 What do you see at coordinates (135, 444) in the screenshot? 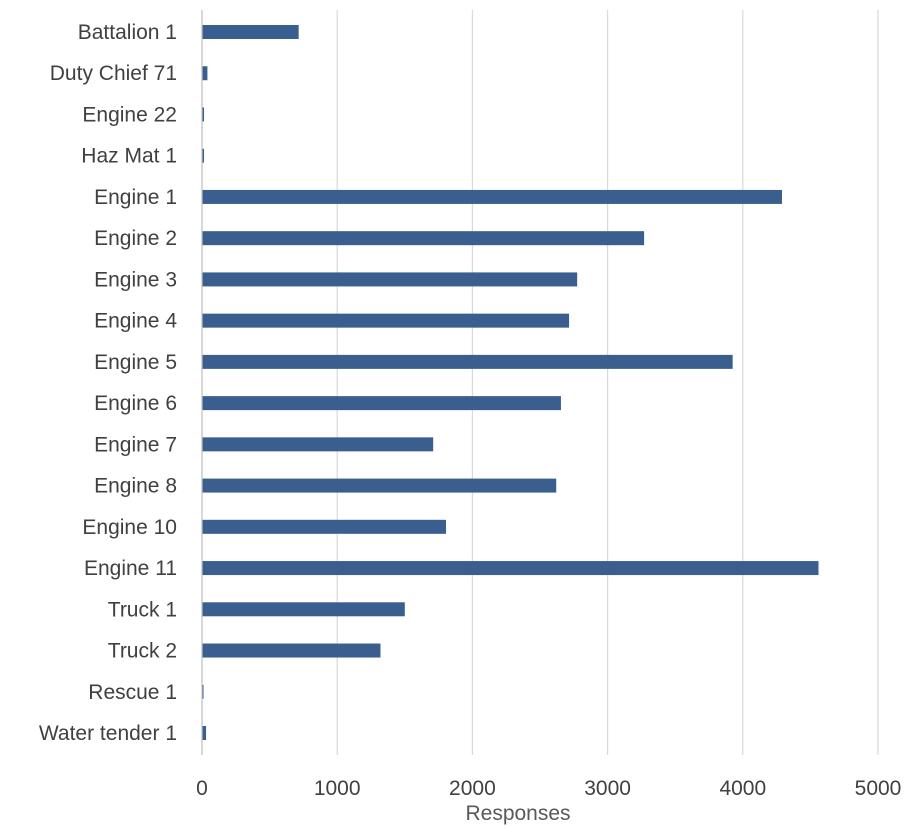
I see `category-label: Engine 7` at bounding box center [135, 444].